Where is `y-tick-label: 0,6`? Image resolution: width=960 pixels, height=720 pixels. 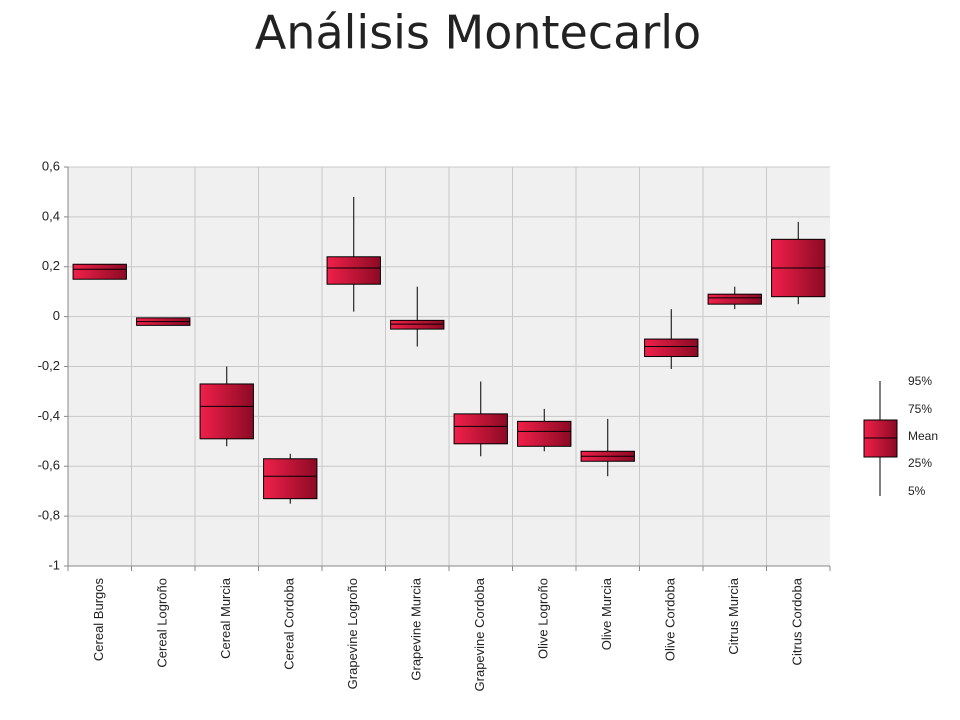
y-tick-label: 0,6 is located at coordinates (51, 165).